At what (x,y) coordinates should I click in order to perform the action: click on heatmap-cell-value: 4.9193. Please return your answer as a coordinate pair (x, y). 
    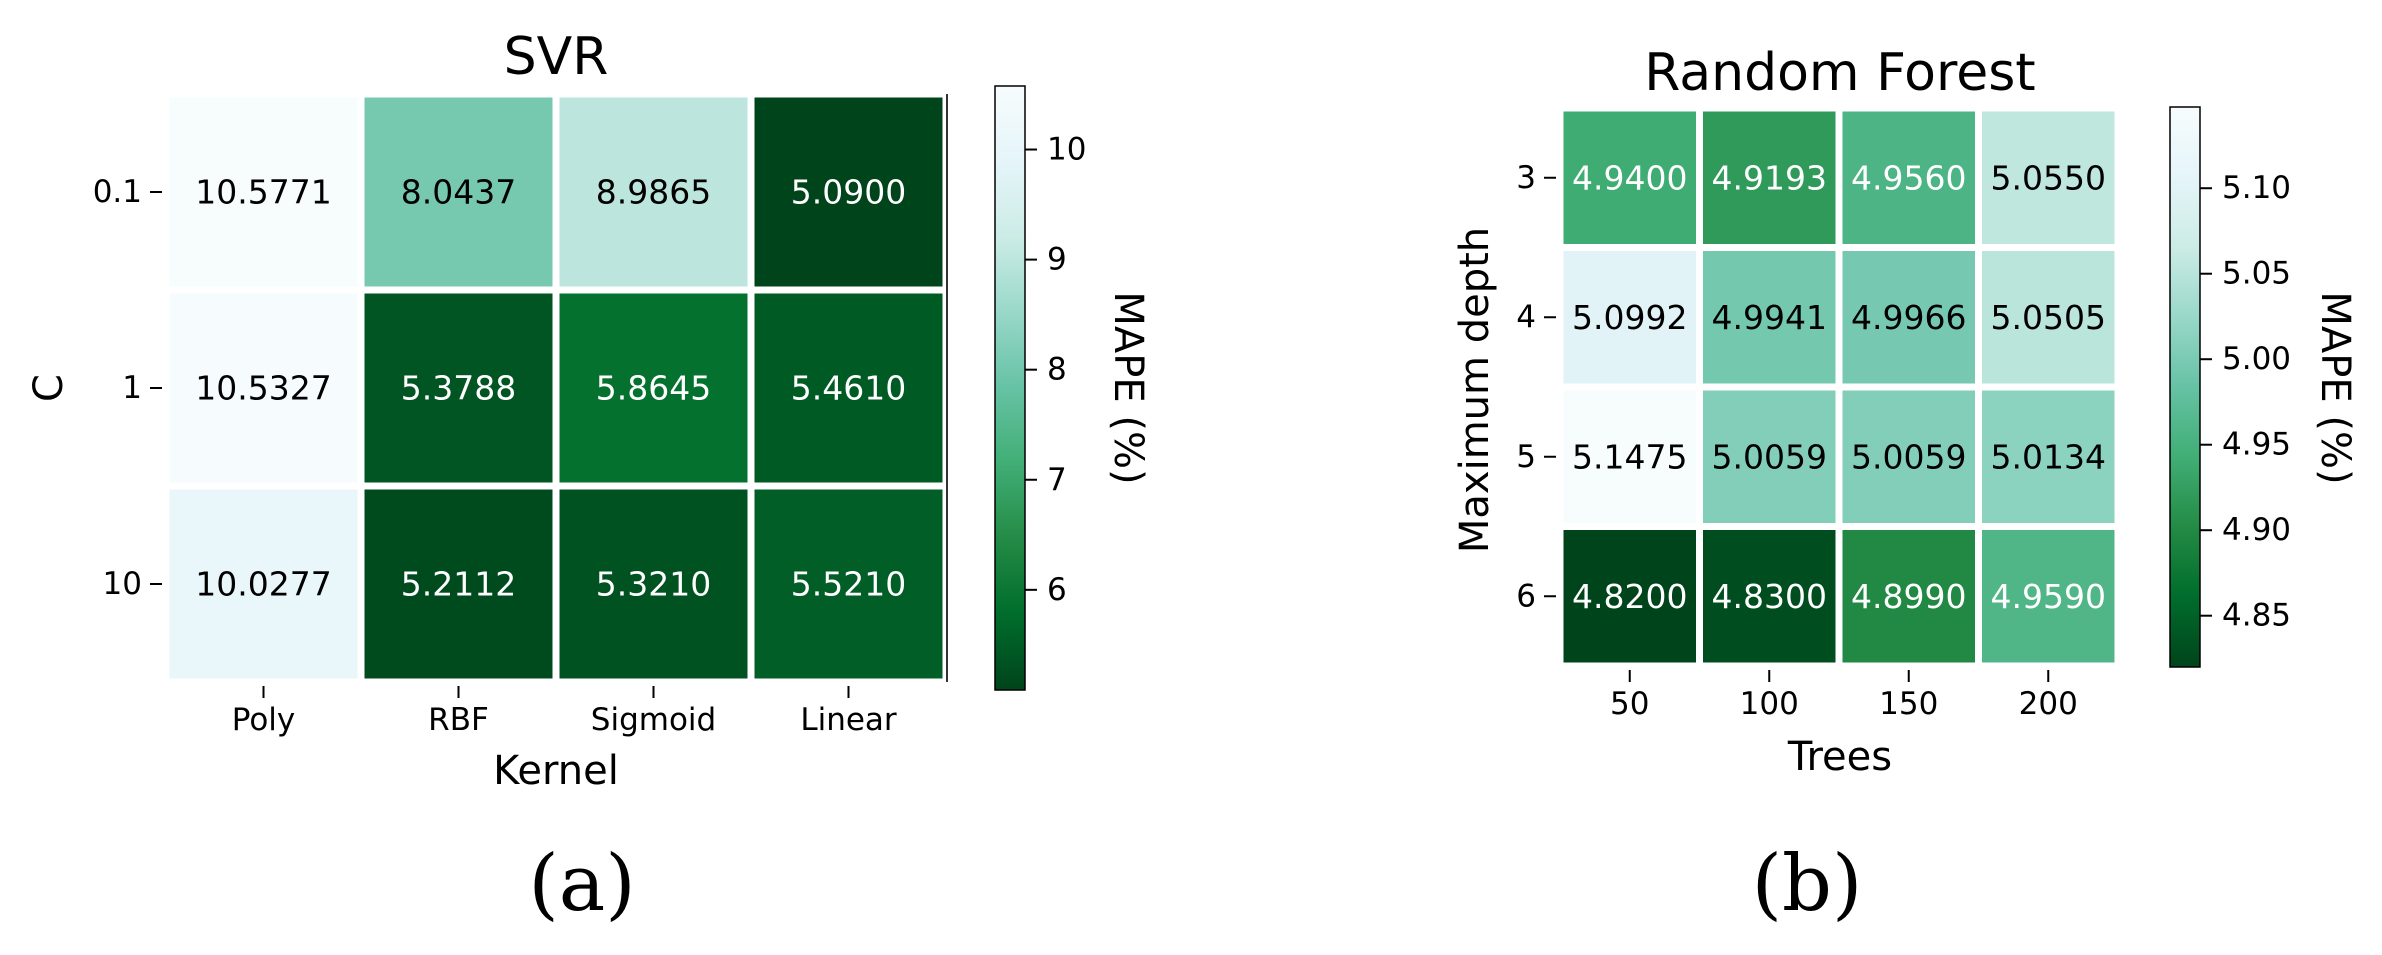
    Looking at the image, I should click on (1769, 177).